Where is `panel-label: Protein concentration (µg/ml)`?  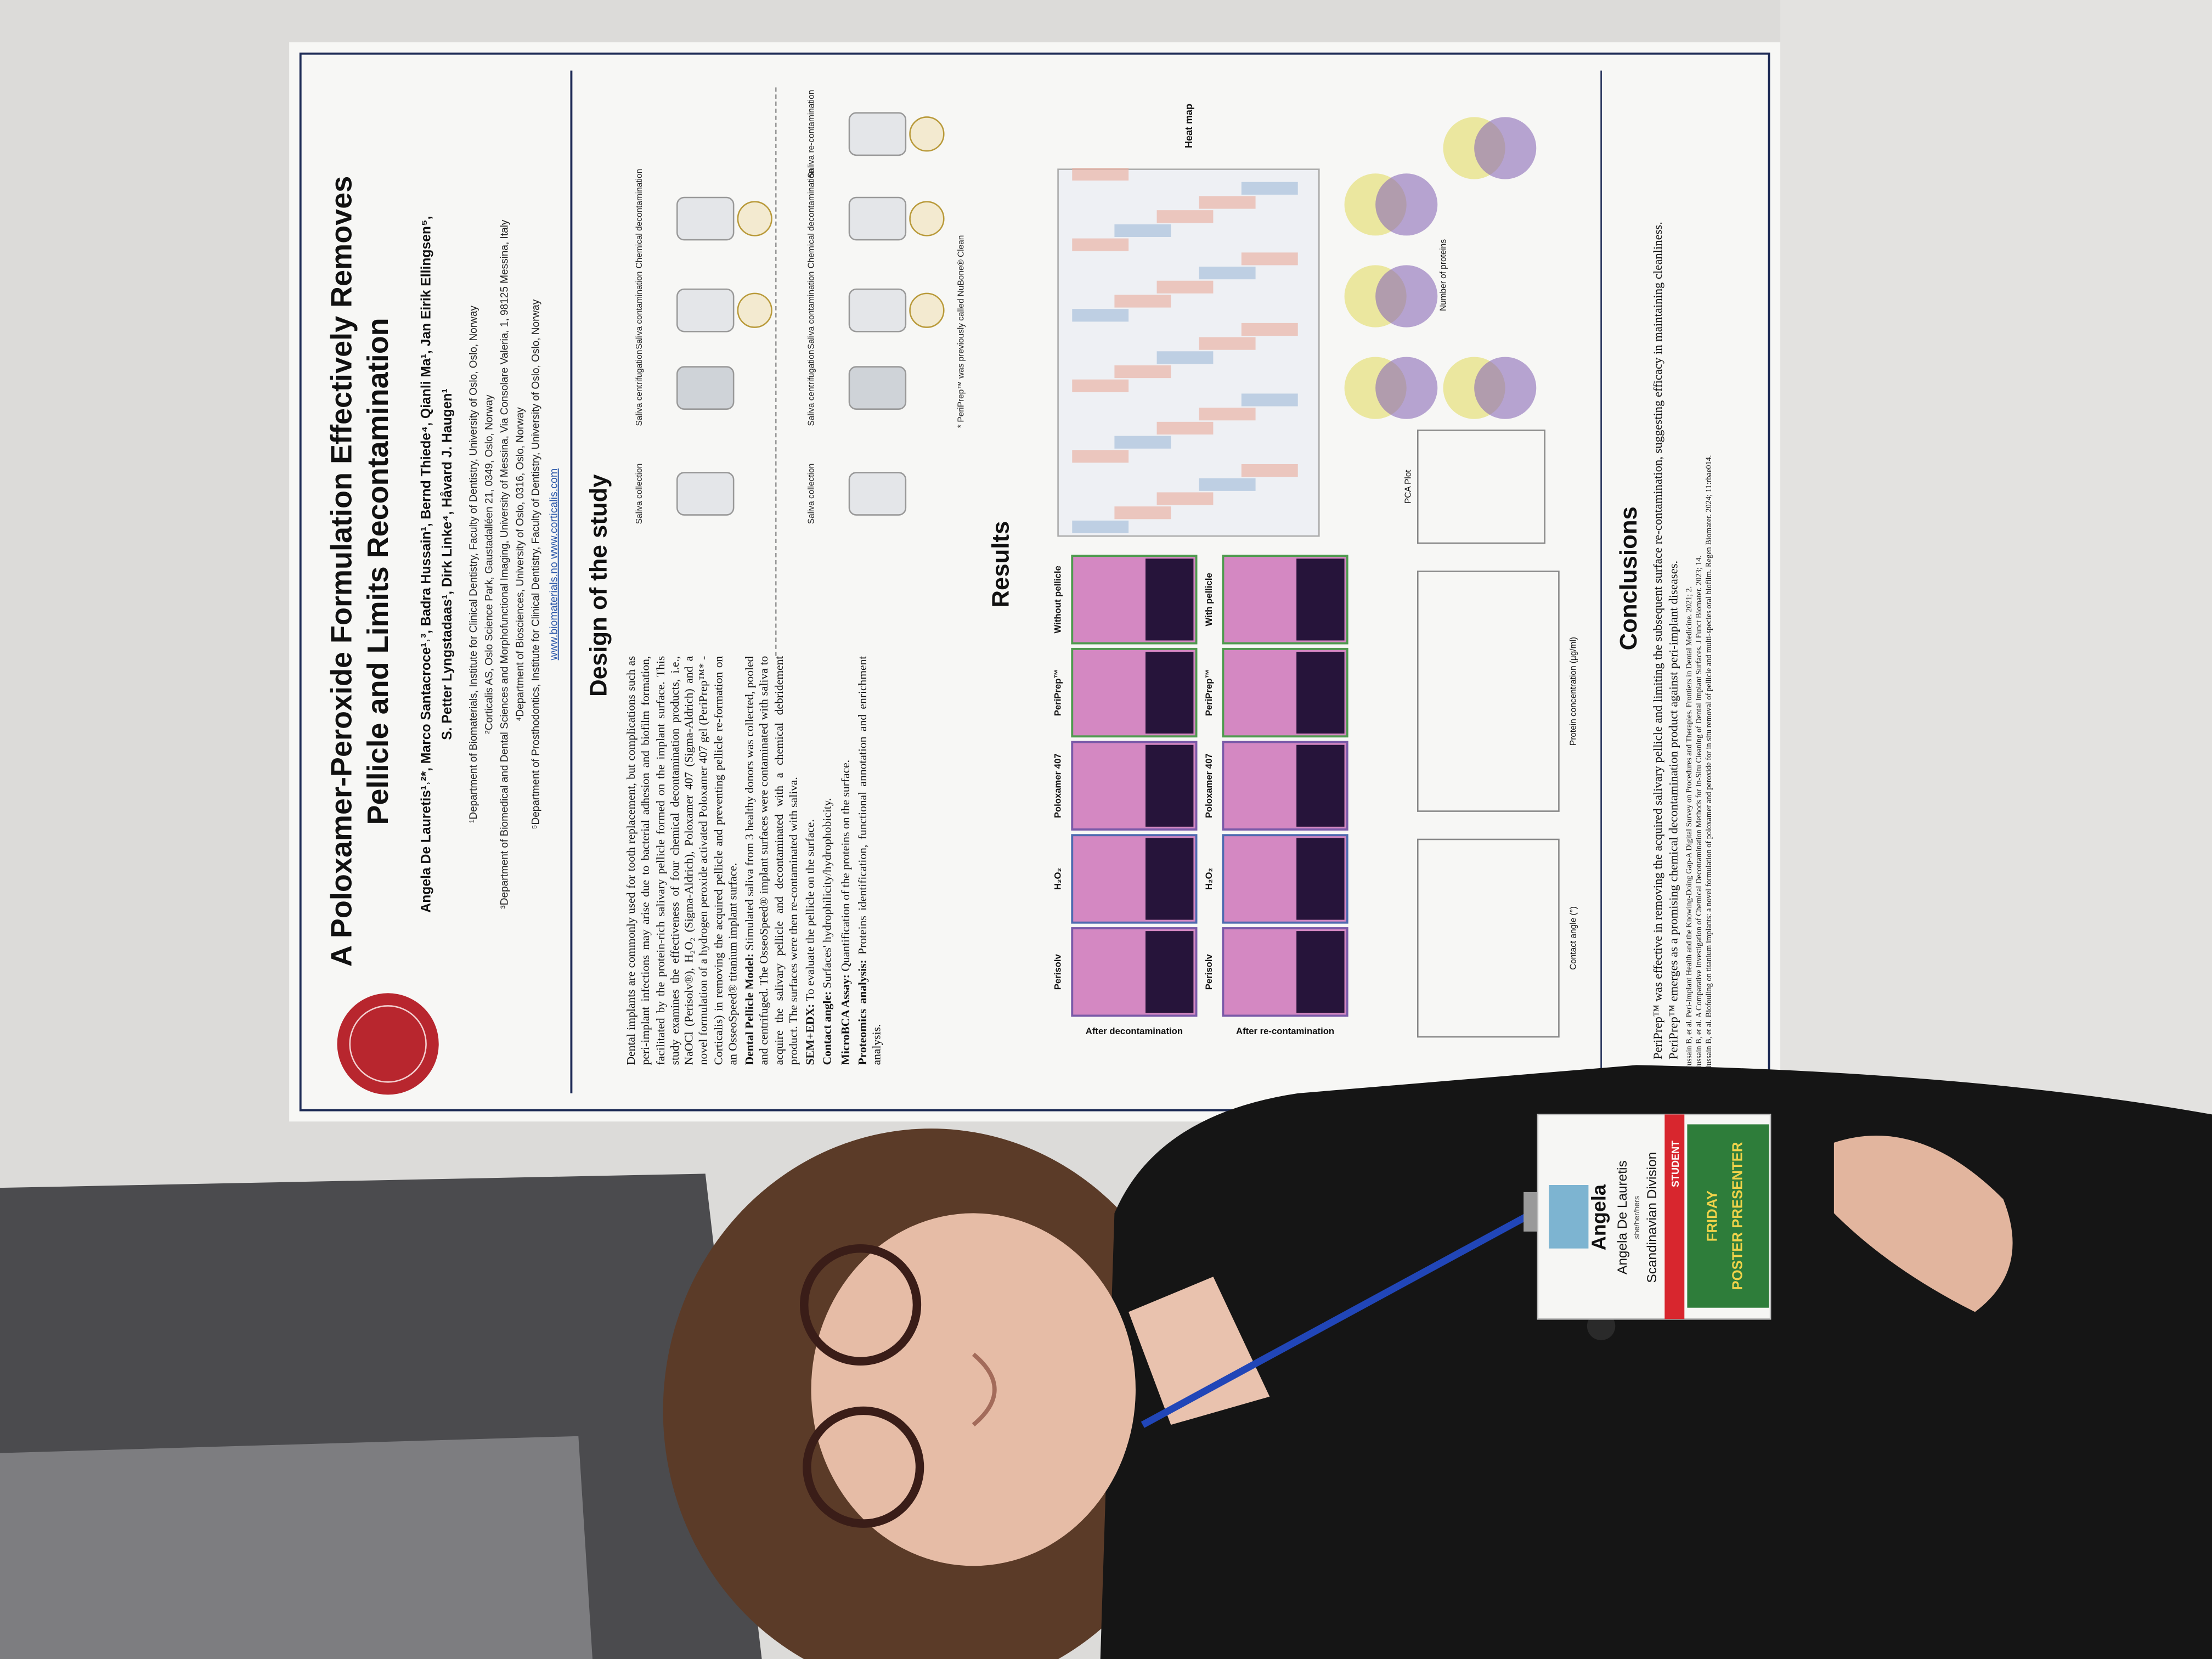
panel-label: Protein concentration (µg/ml) is located at coordinates (1573, 691).